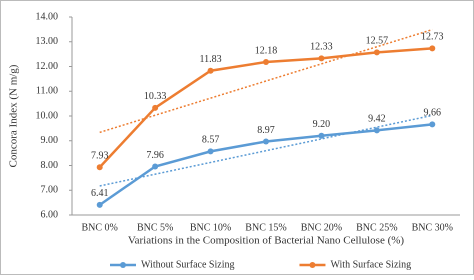 This screenshot has width=474, height=280. Describe the element at coordinates (432, 227) in the screenshot. I see `x-tick-label: BNC 30%` at that location.